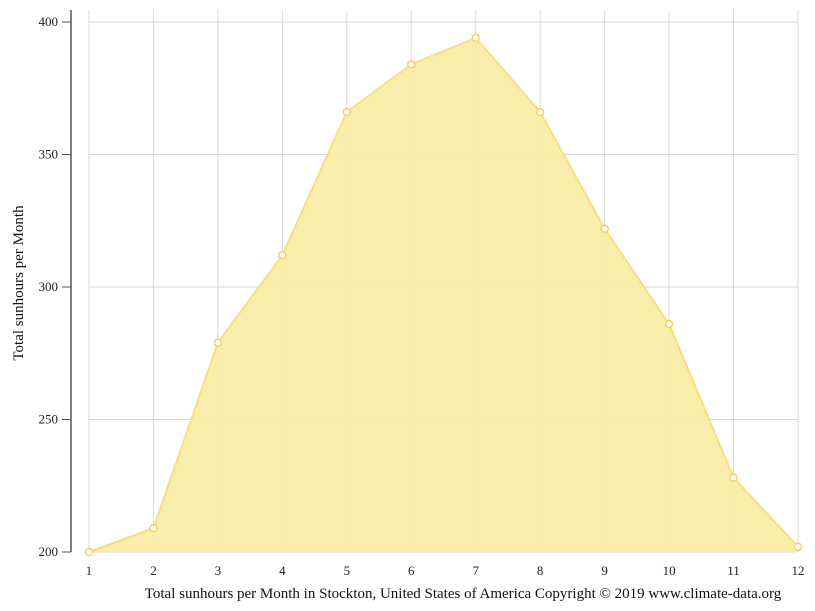 The width and height of the screenshot is (815, 611). I want to click on x-tick-label: 7, so click(475, 570).